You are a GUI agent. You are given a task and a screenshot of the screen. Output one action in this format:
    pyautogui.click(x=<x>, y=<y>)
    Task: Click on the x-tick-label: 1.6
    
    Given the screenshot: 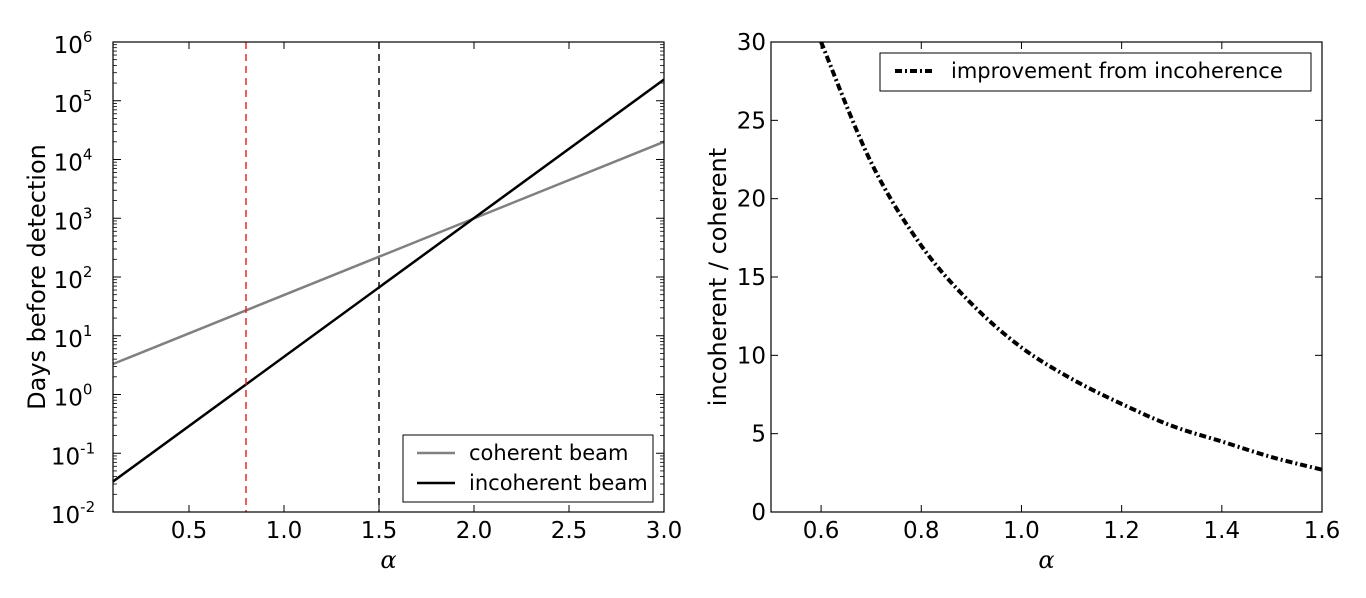 What is the action you would take?
    pyautogui.click(x=1322, y=531)
    